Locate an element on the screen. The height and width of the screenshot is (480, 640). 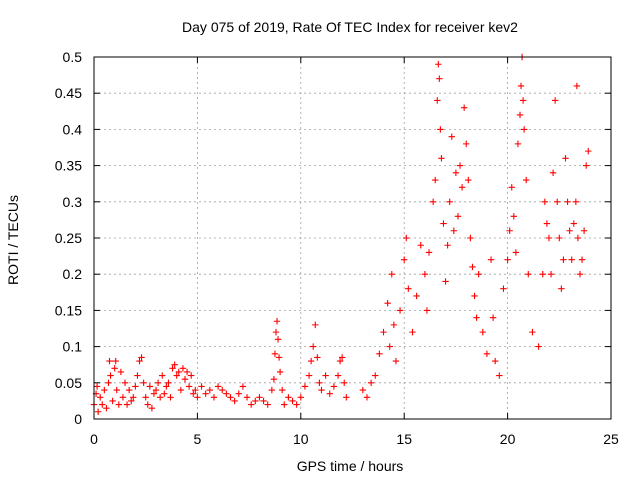
y-tick-label: 0.5 is located at coordinates (73, 57).